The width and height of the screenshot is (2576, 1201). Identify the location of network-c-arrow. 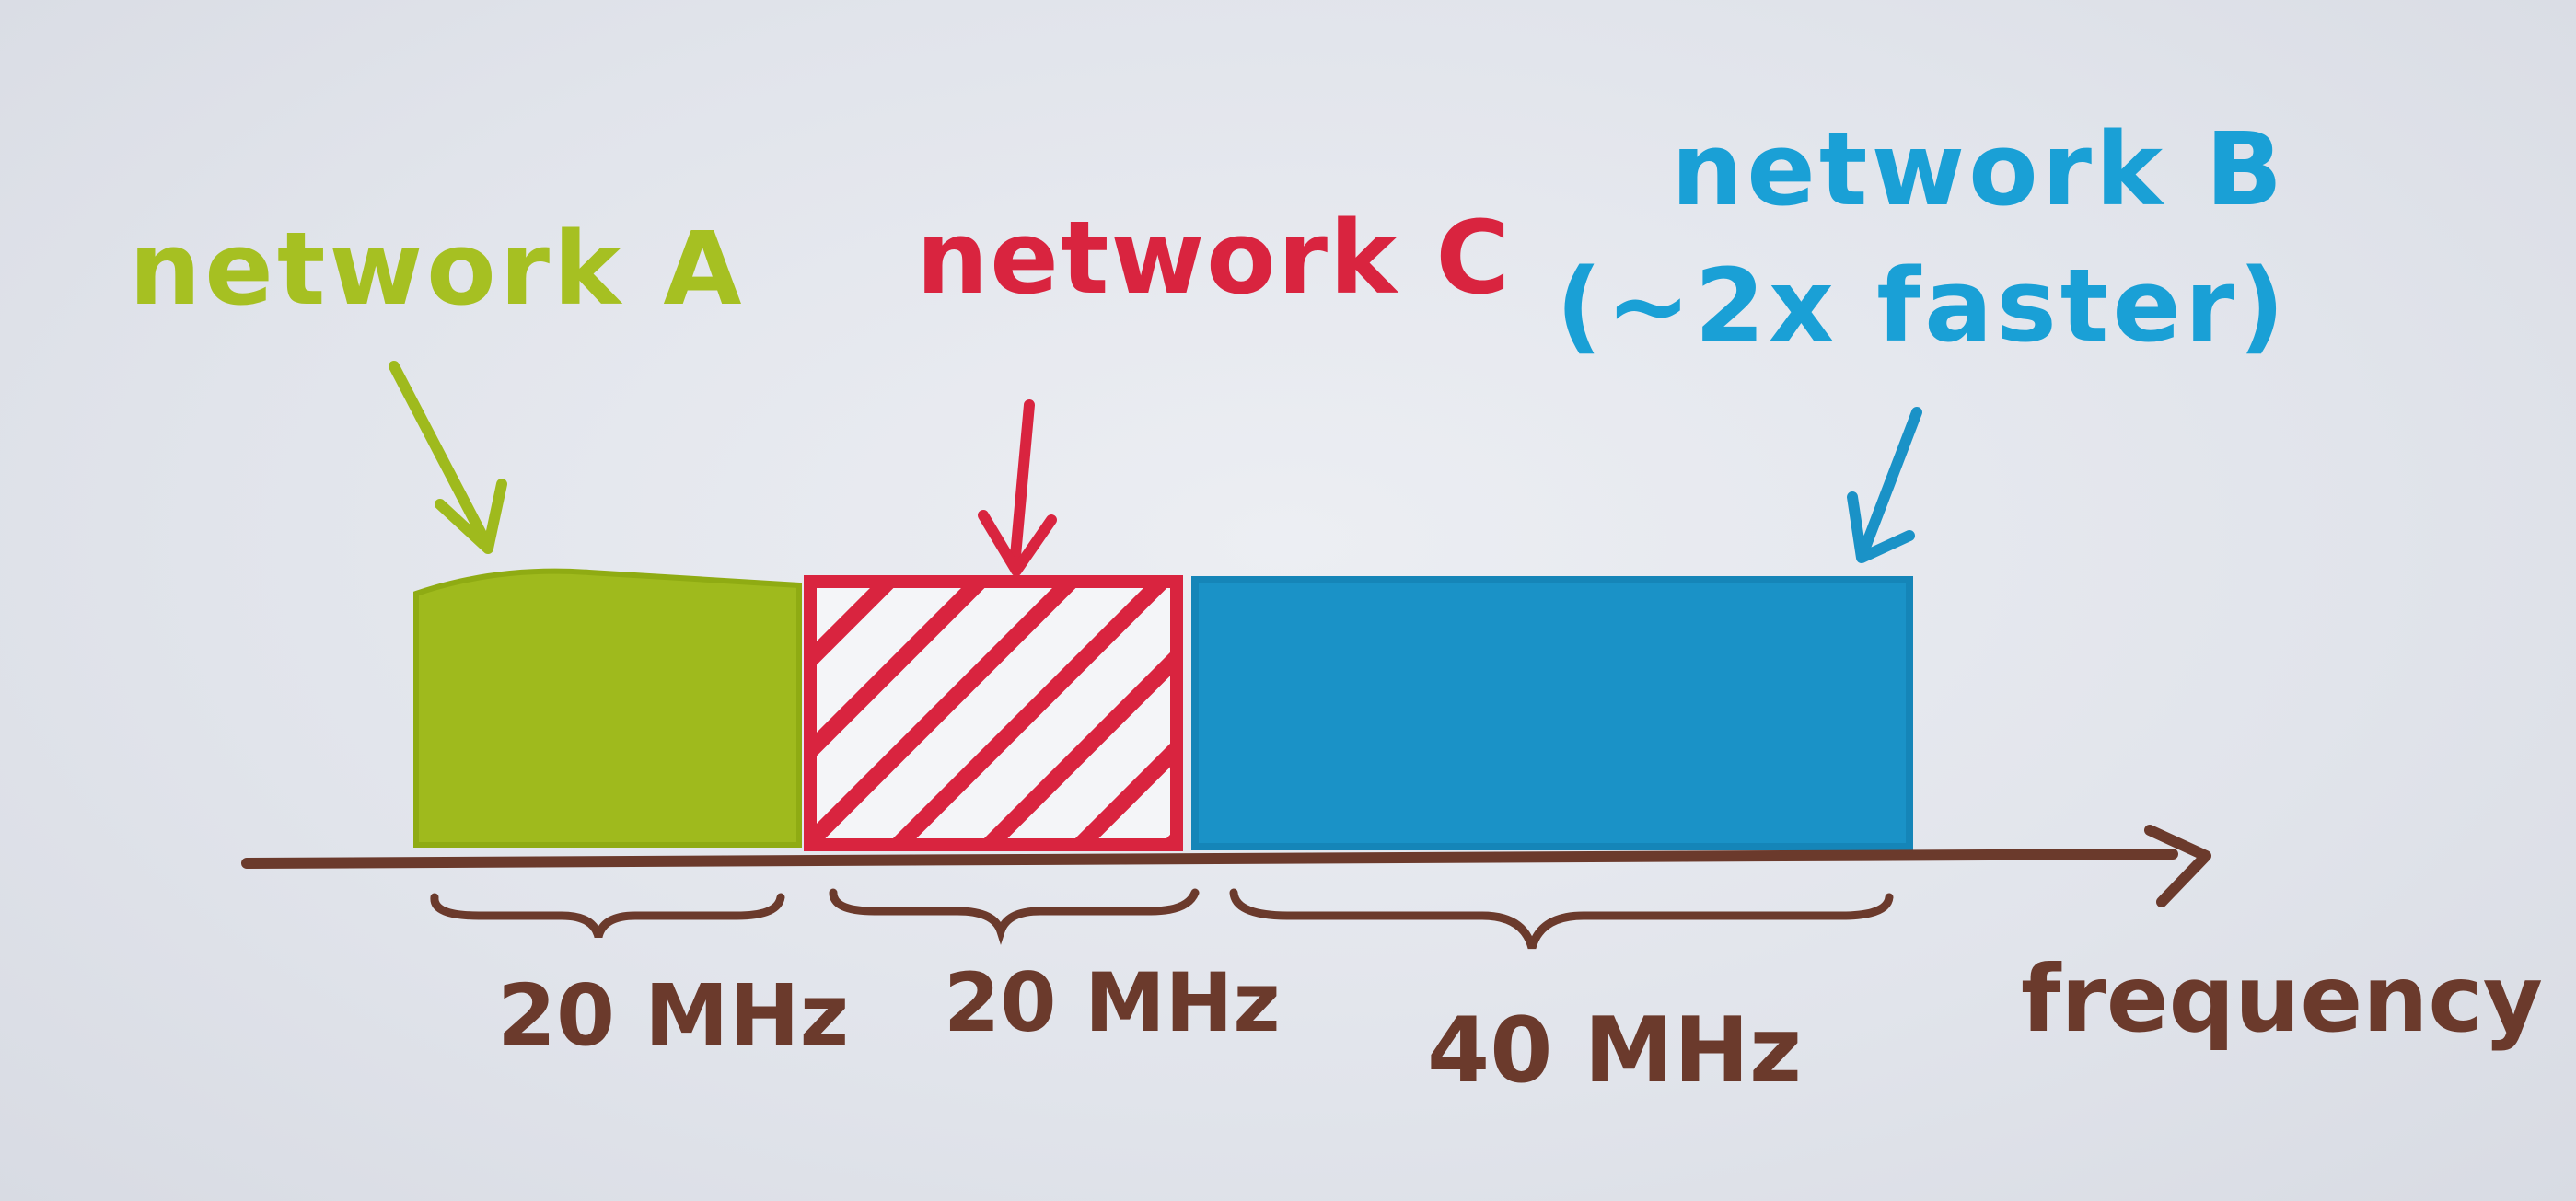
(1017, 487).